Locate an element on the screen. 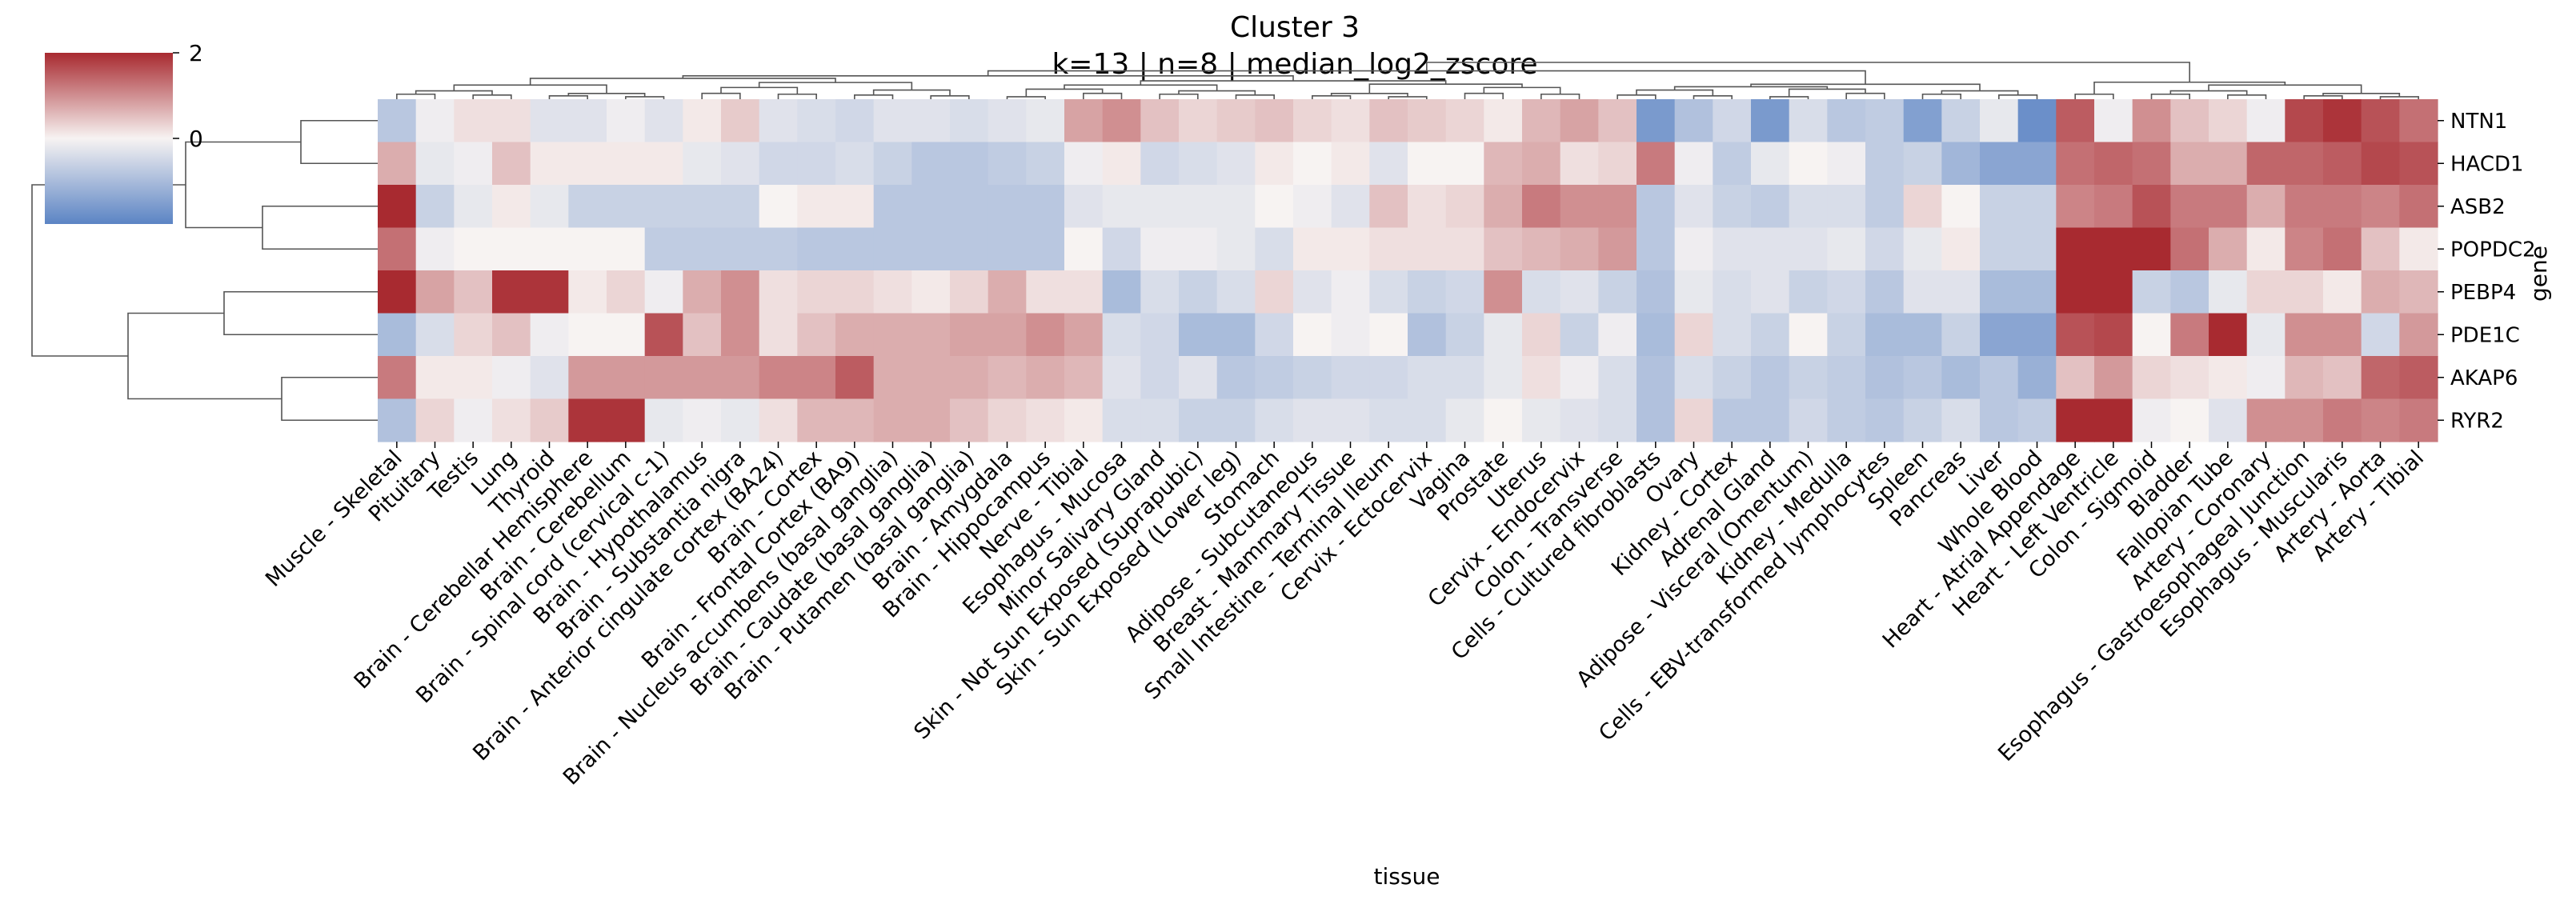 This screenshot has width=2576, height=904. row-label: PDE1C is located at coordinates (2485, 335).